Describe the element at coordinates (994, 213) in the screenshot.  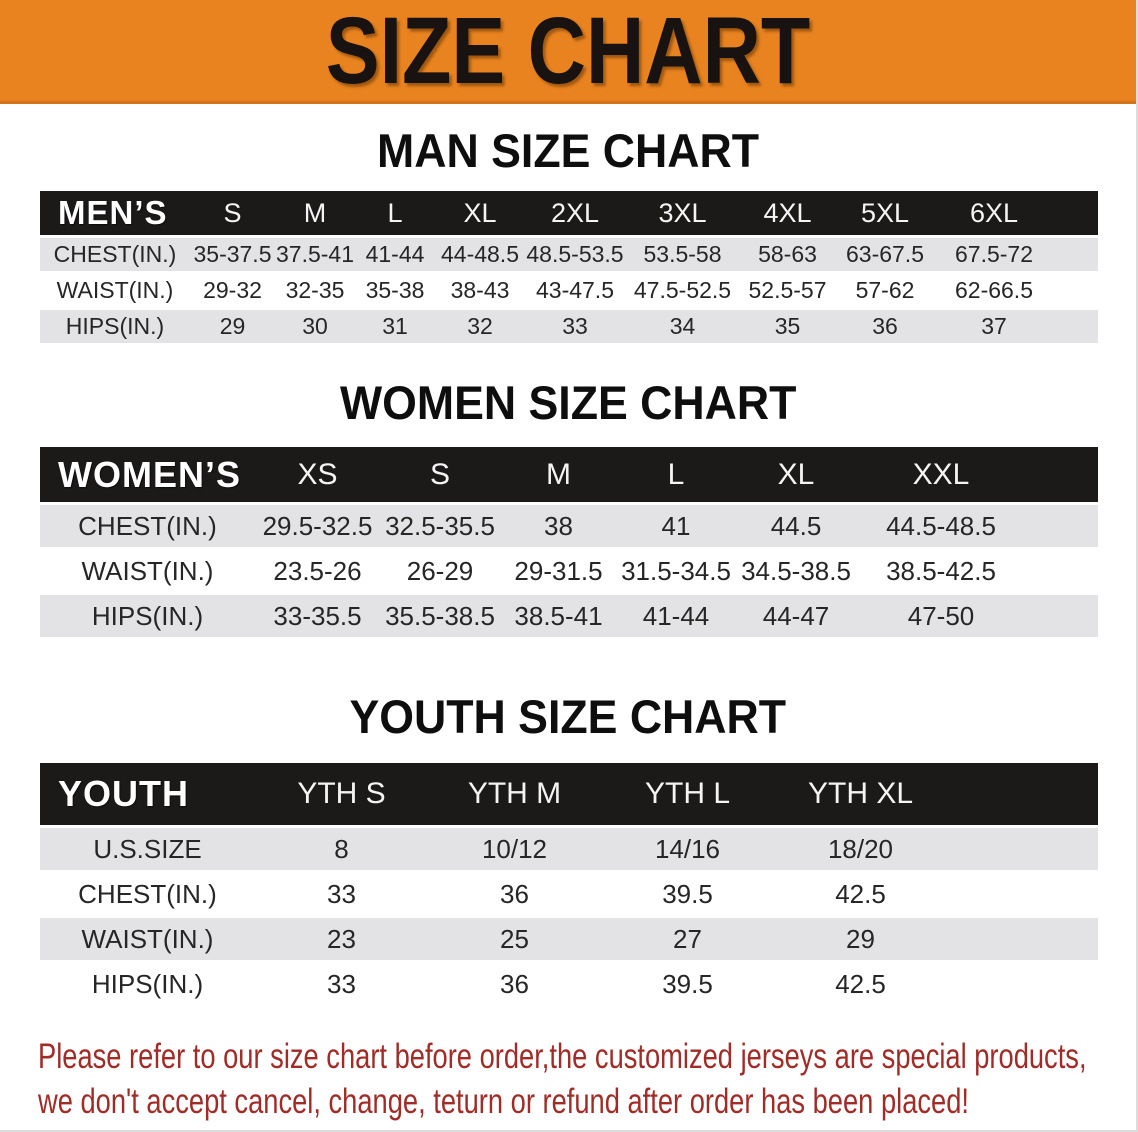
I see `size-column-header: 6XL` at that location.